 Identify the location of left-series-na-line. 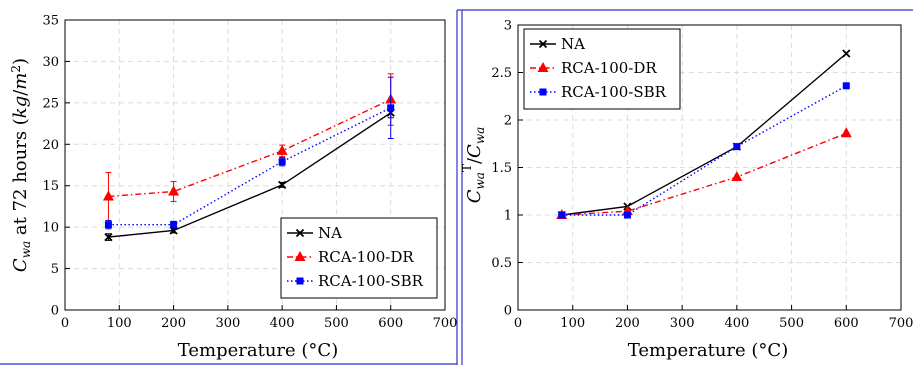
(250, 175).